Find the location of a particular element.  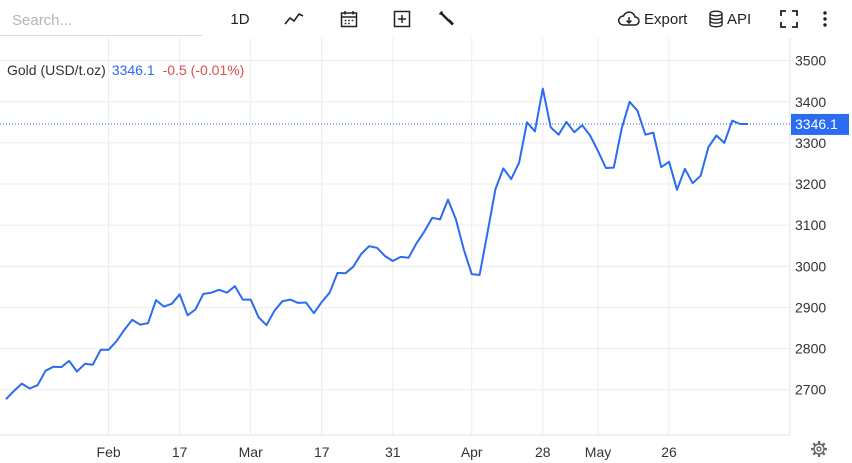

fullscreen-button is located at coordinates (789, 19).